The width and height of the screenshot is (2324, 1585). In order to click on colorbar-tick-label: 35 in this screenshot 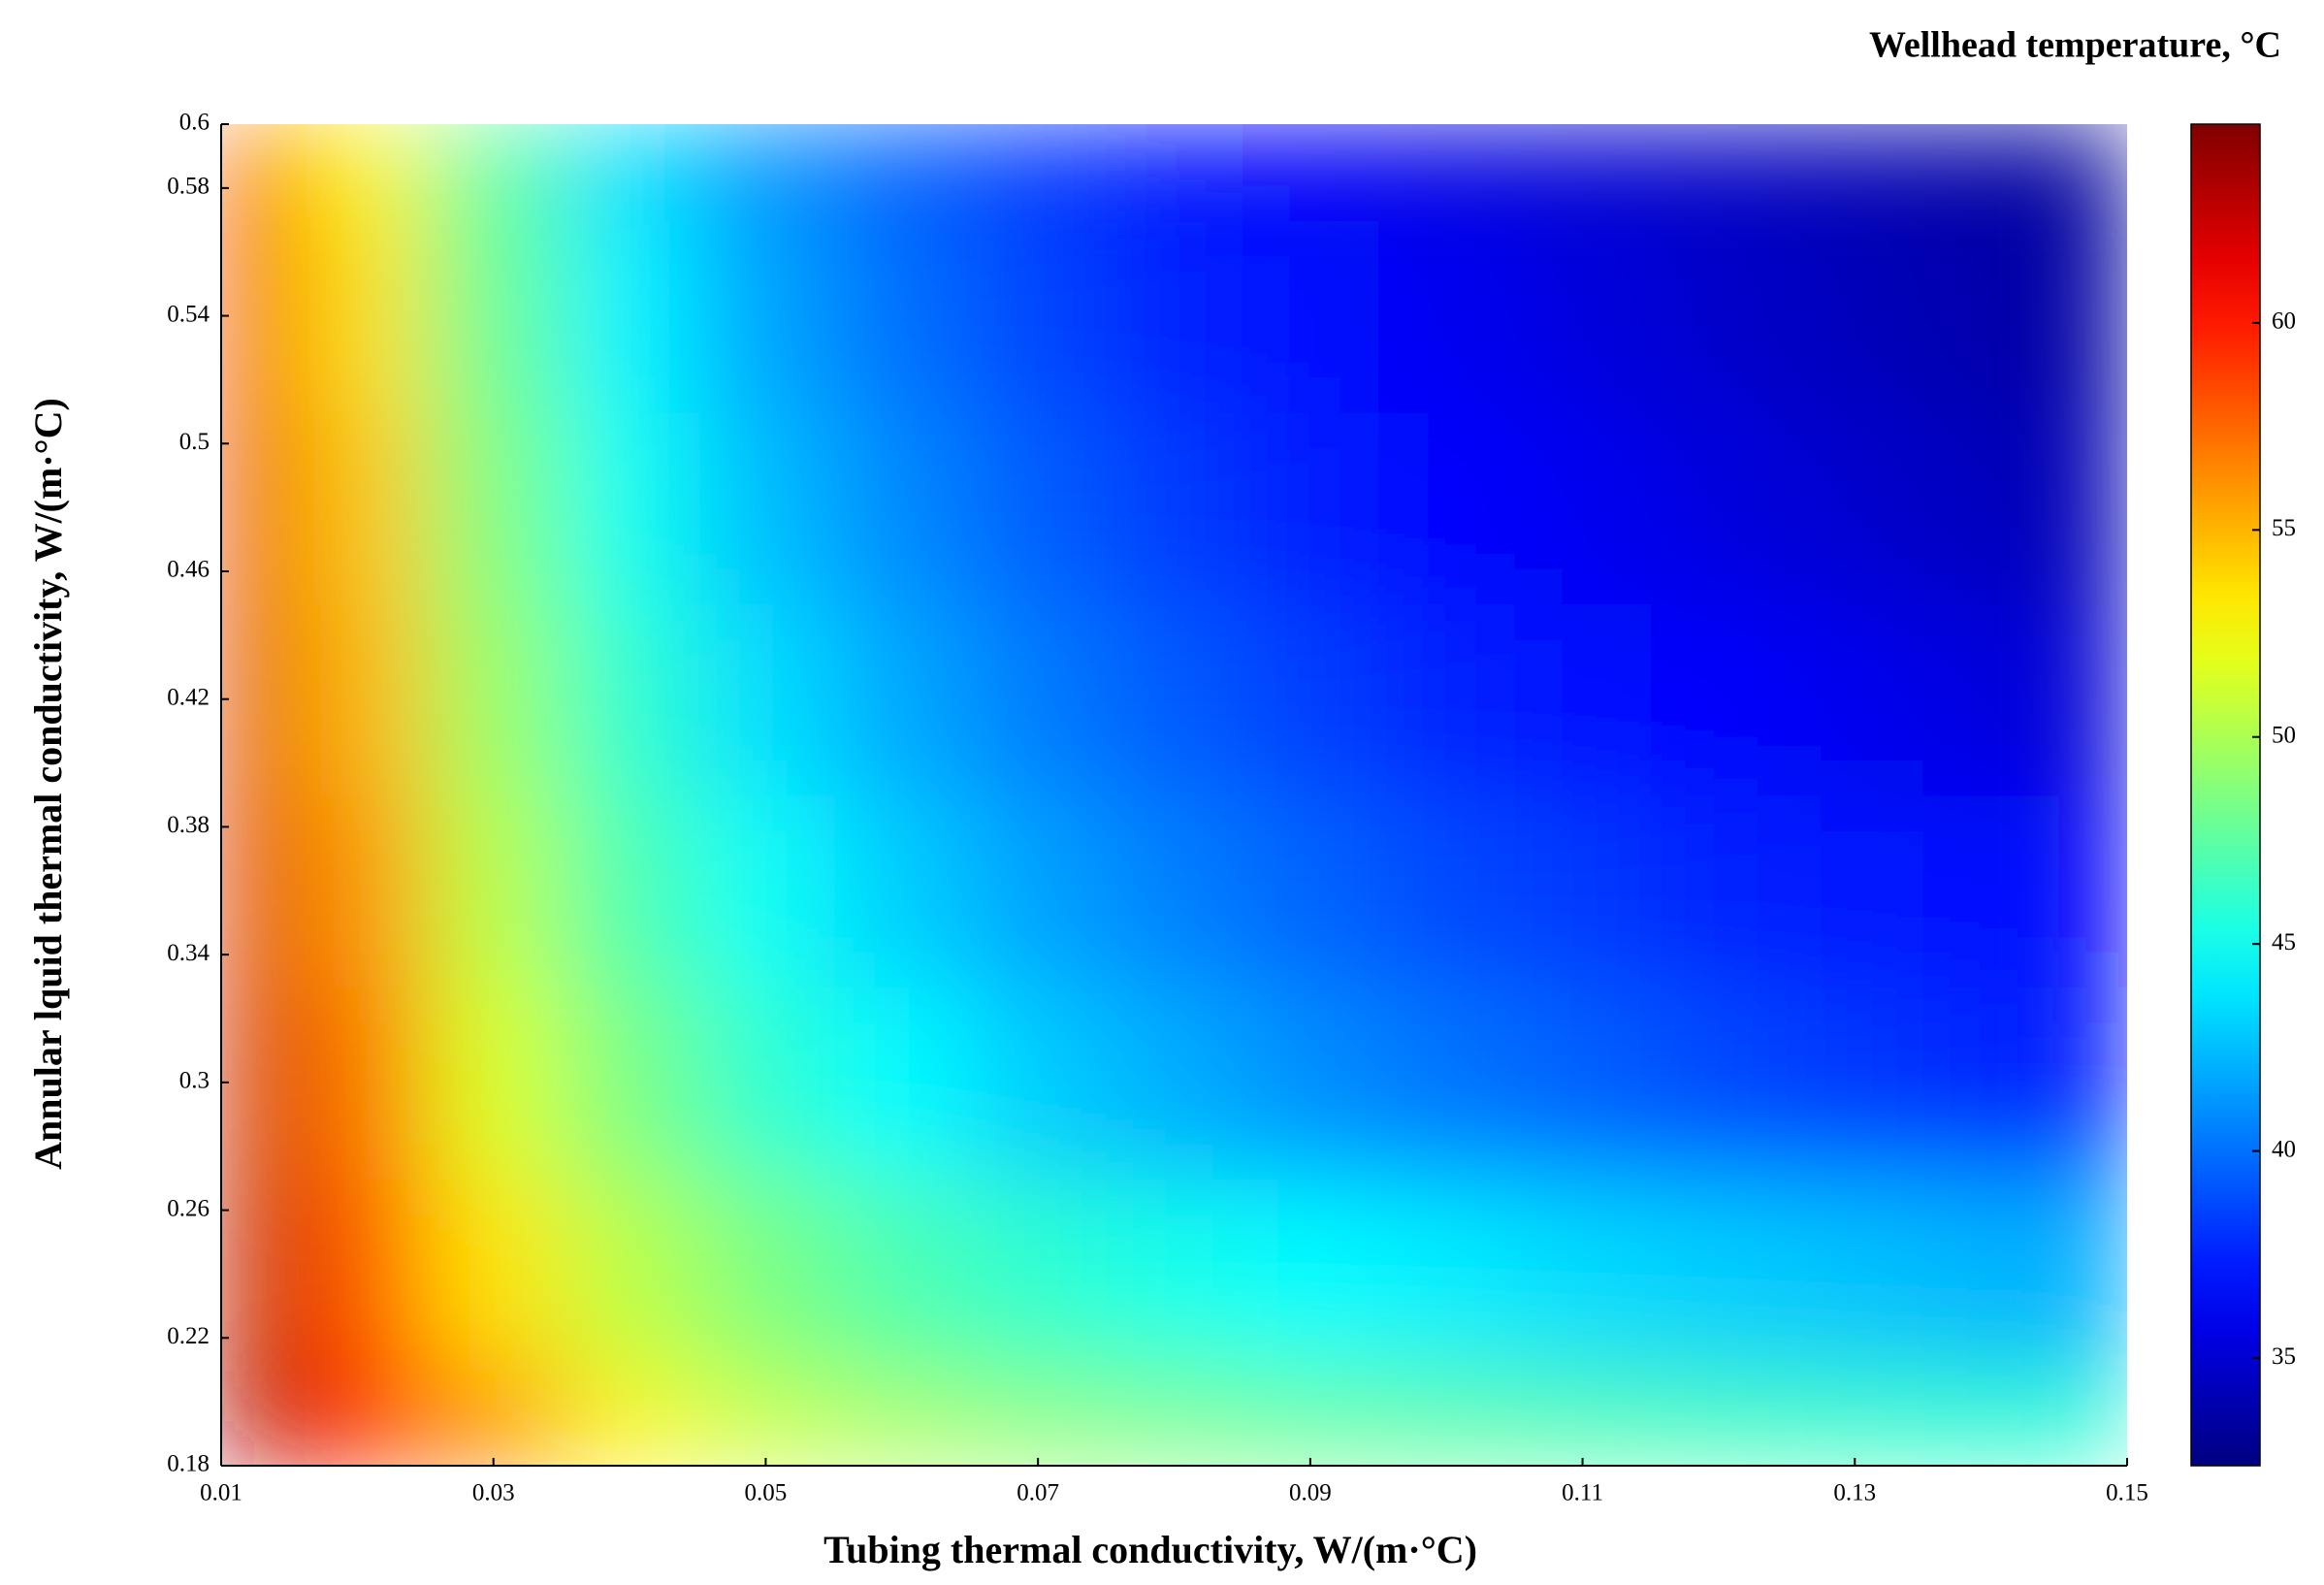, I will do `click(2284, 1356)`.